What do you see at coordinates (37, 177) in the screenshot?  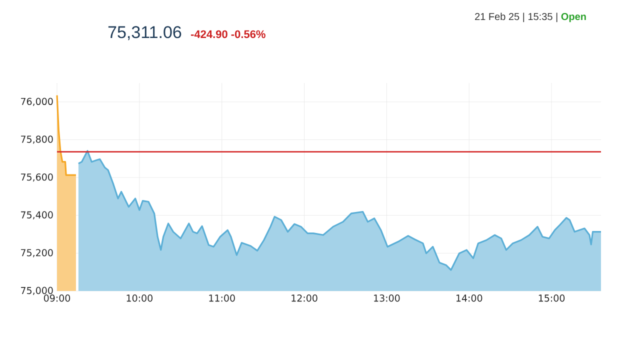 I see `y-tick-label: 75,600` at bounding box center [37, 177].